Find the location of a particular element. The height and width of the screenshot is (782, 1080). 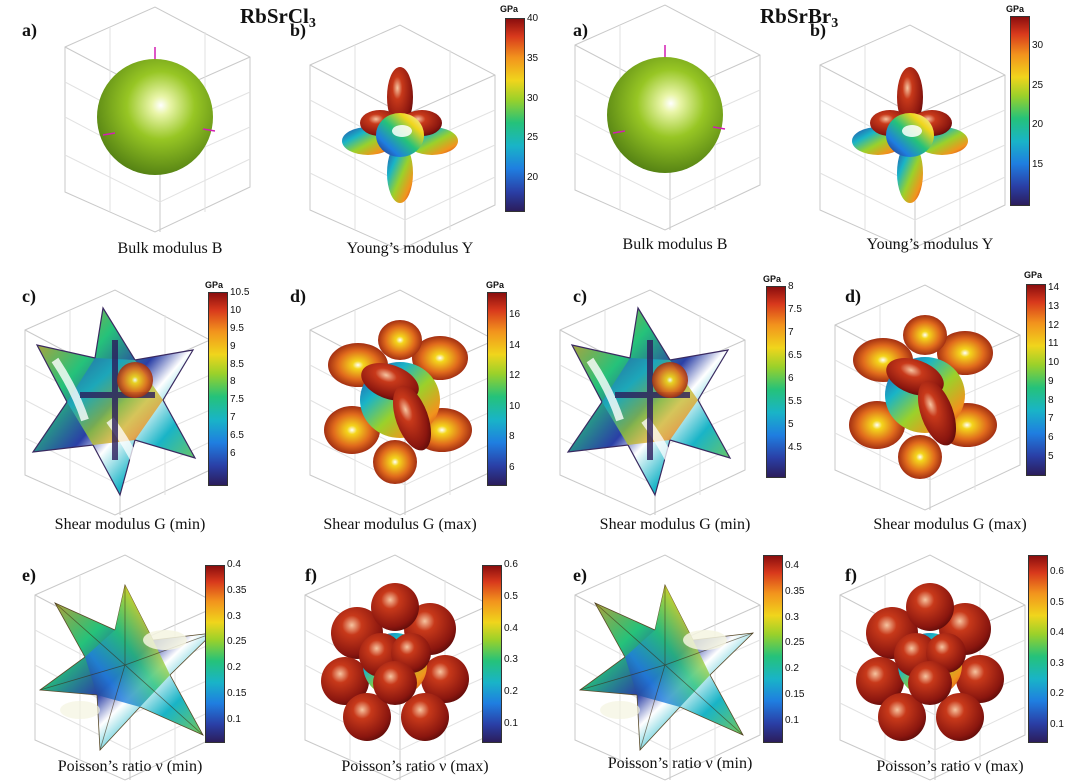

tick: 15 is located at coordinates (1038, 164).